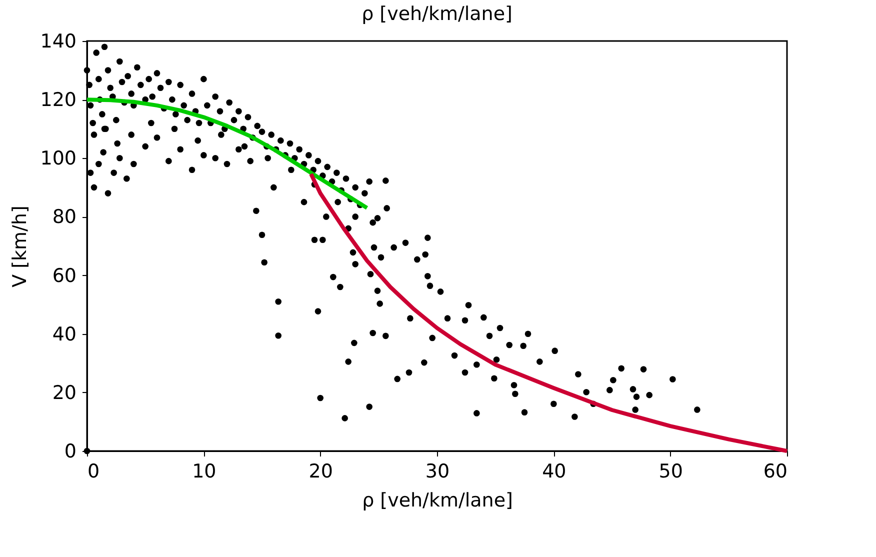 This screenshot has height=557, width=876. What do you see at coordinates (64, 334) in the screenshot?
I see `y-tick-label: 40` at bounding box center [64, 334].